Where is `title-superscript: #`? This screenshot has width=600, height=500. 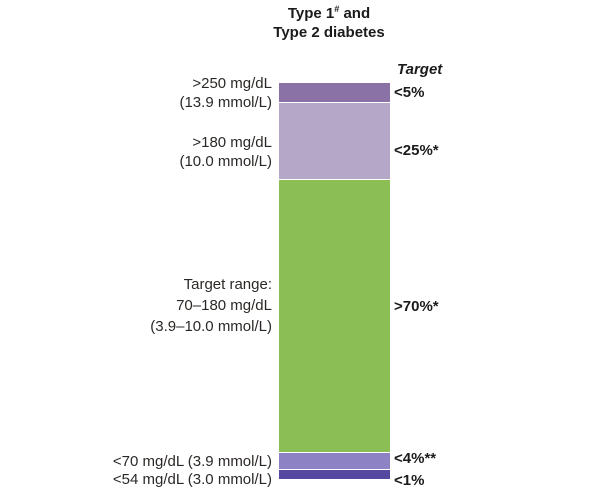 title-superscript: # is located at coordinates (337, 9).